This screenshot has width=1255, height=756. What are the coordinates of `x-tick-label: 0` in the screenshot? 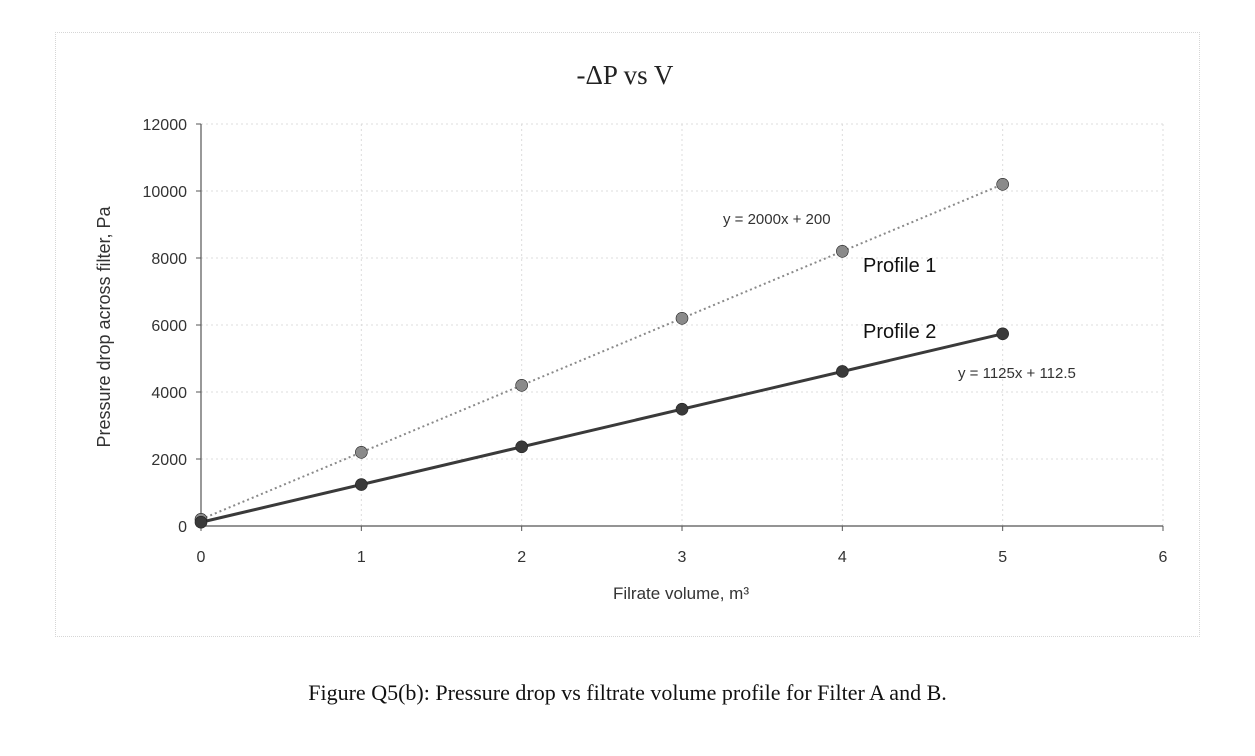 It's located at (201, 557).